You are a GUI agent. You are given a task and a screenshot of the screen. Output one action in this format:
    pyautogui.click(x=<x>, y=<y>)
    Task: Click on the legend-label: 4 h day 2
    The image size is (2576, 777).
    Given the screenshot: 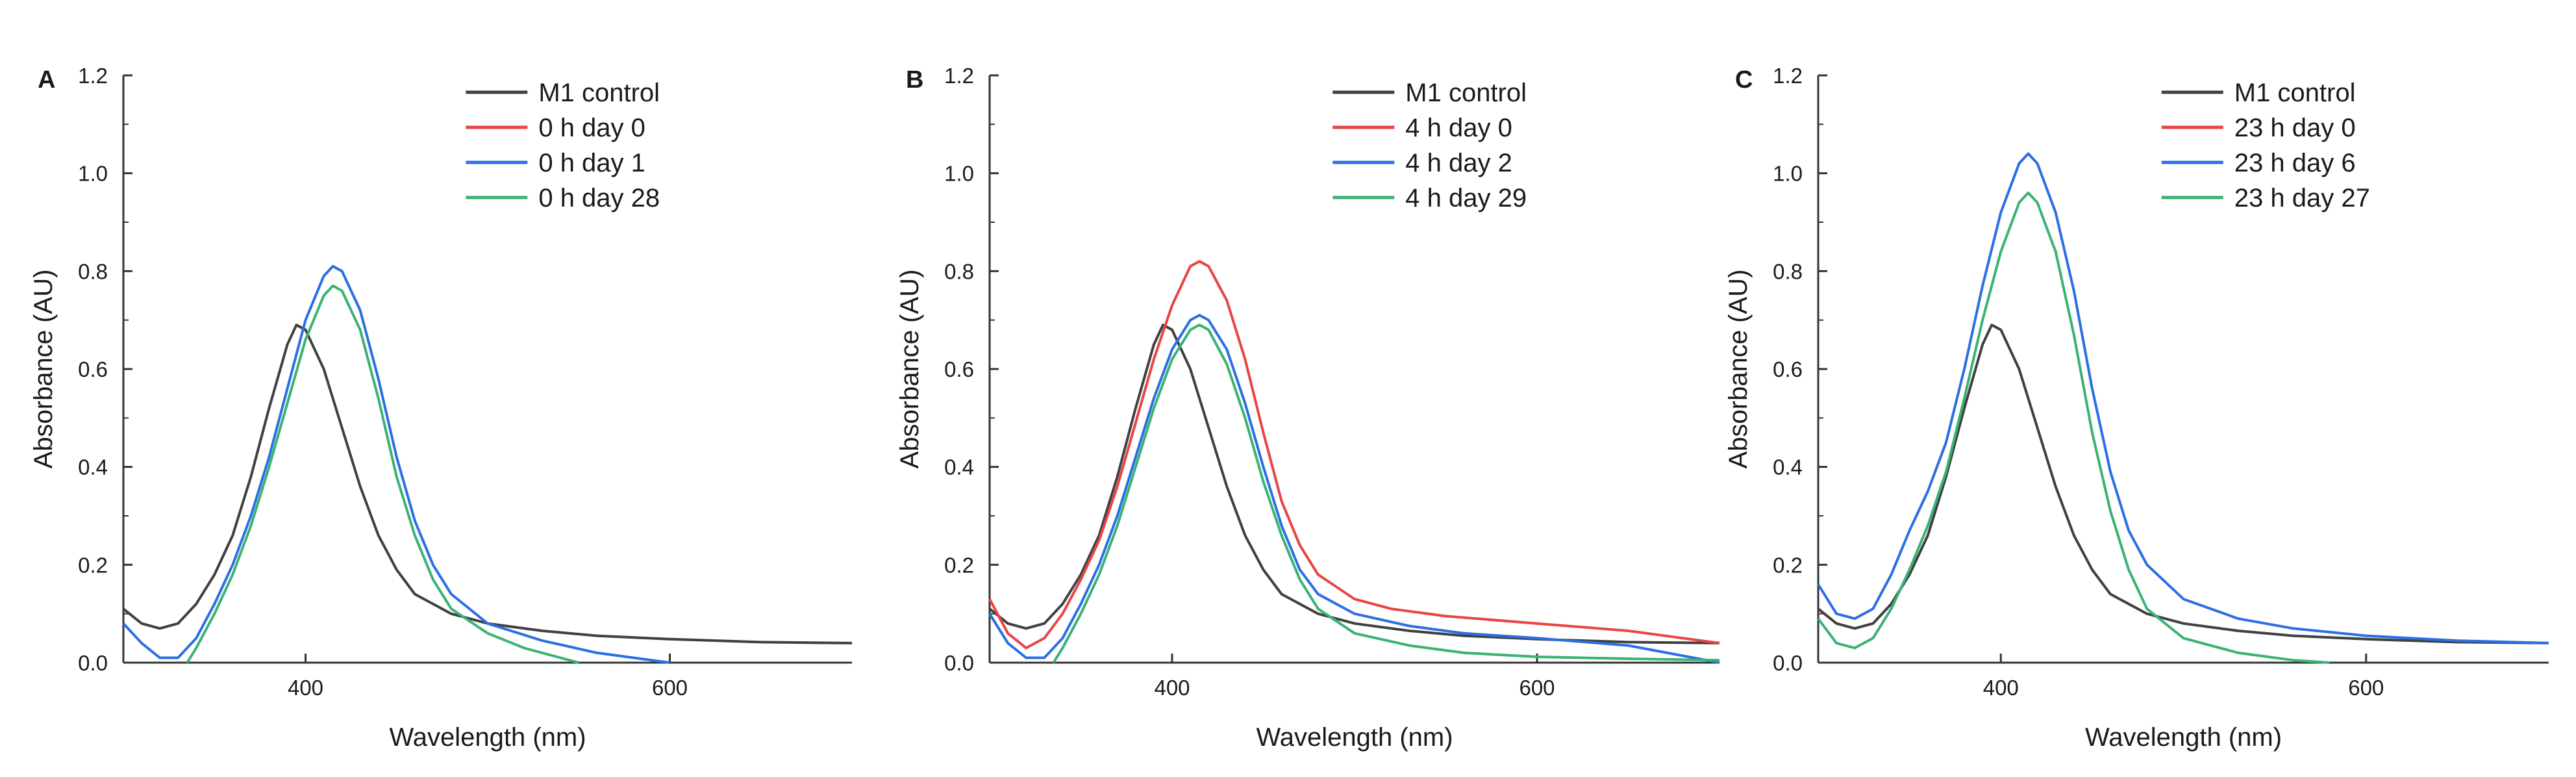 What is the action you would take?
    pyautogui.click(x=1458, y=163)
    